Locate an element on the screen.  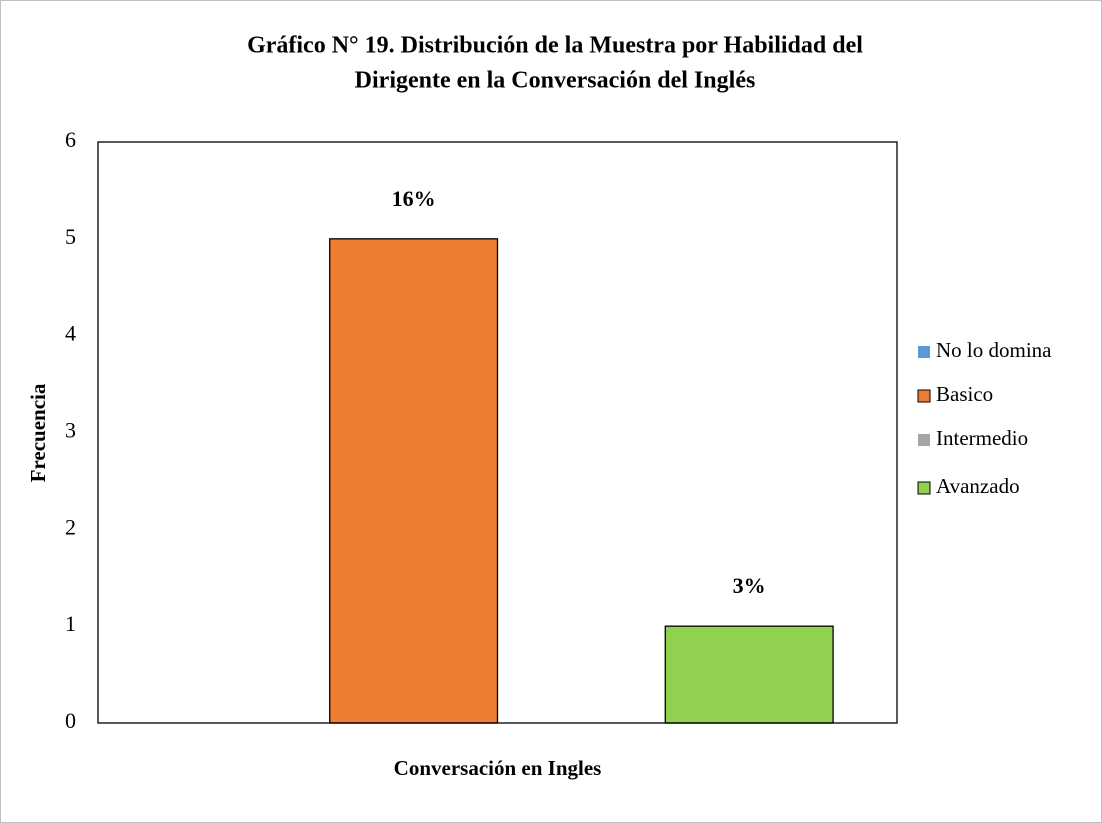
y-tick-label: 0 is located at coordinates (70, 720).